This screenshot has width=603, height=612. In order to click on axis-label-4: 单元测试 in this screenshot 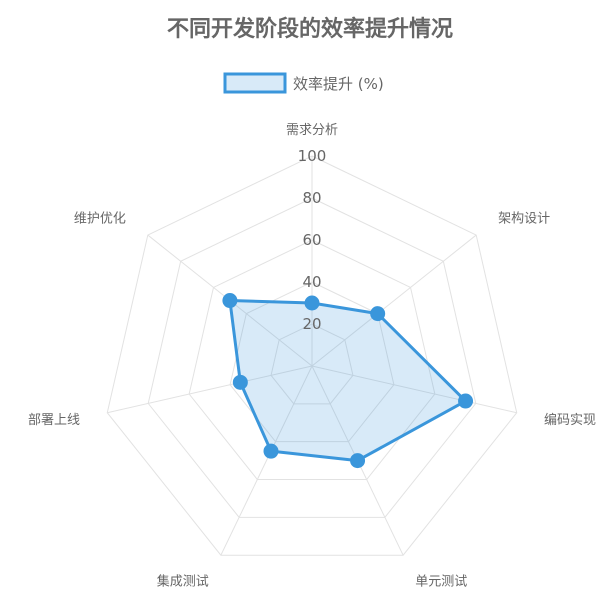, I will do `click(441, 581)`.